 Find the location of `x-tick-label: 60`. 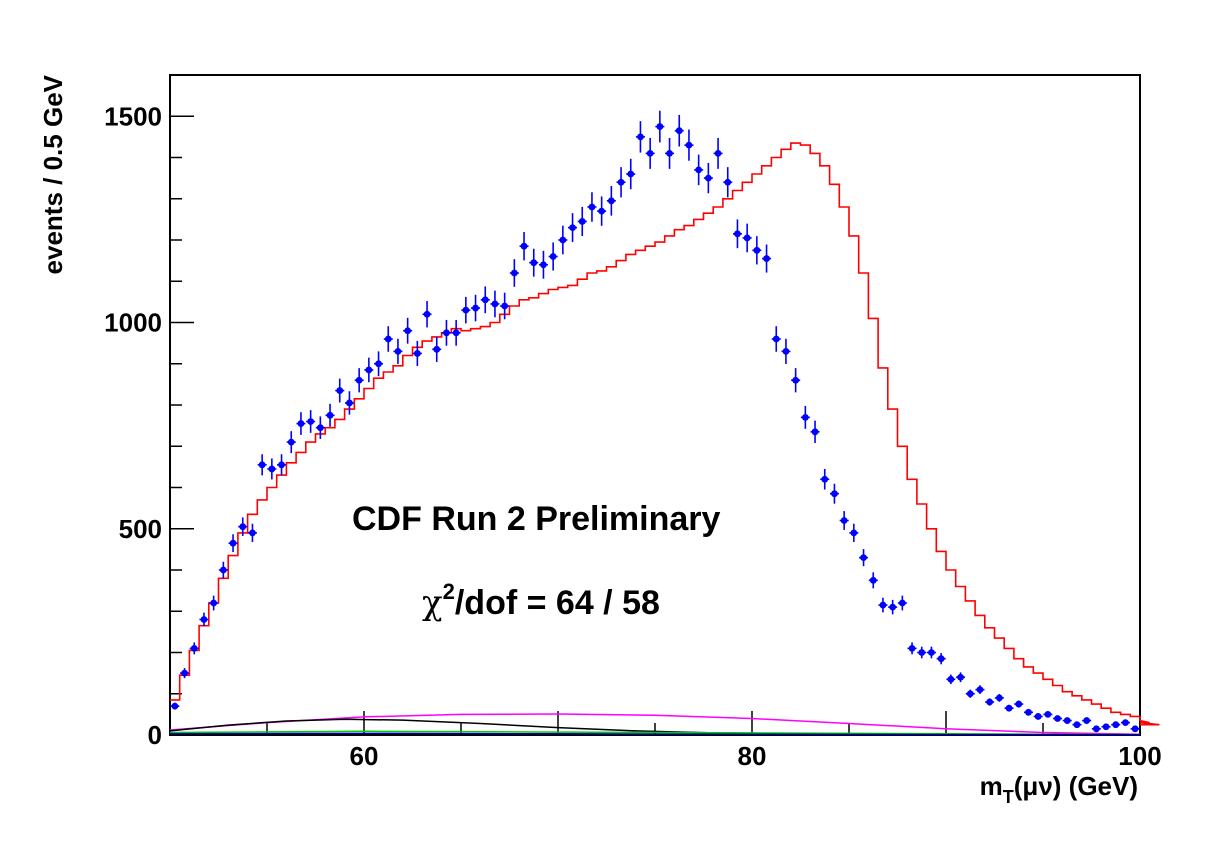

x-tick-label: 60 is located at coordinates (364, 756).